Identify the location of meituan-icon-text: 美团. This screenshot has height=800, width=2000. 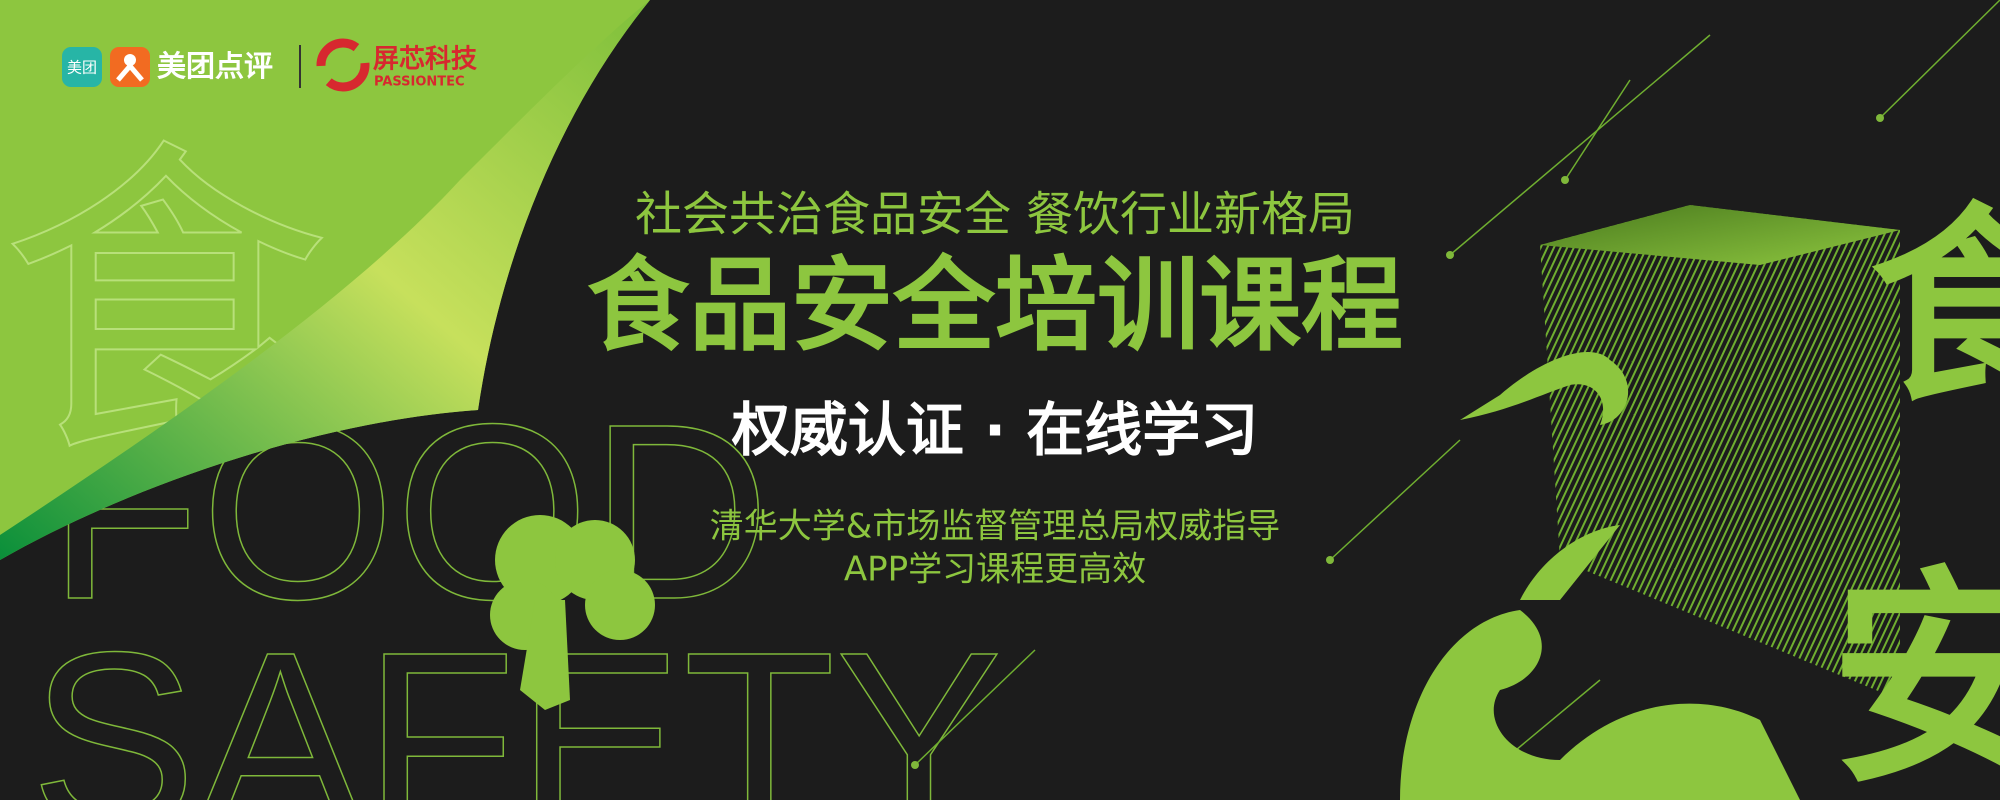
(82, 68).